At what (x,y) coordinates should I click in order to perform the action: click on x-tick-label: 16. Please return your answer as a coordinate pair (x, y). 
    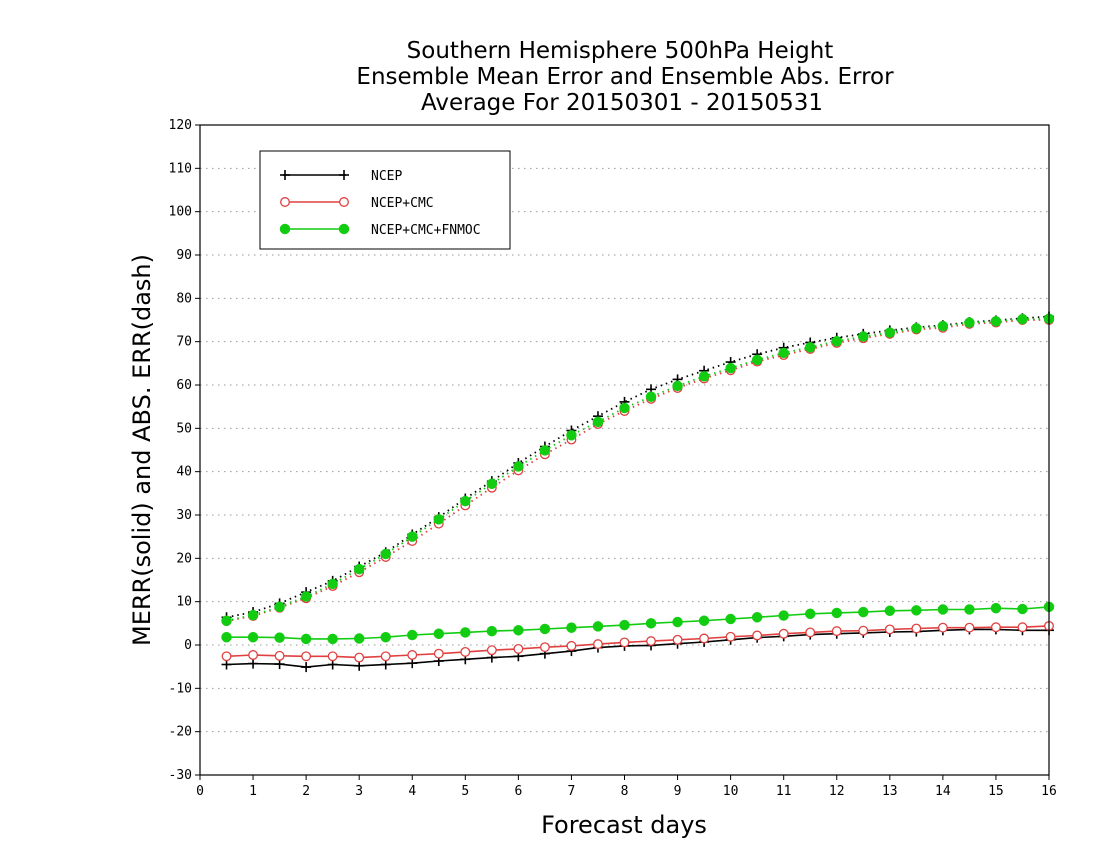
    Looking at the image, I should click on (1049, 791).